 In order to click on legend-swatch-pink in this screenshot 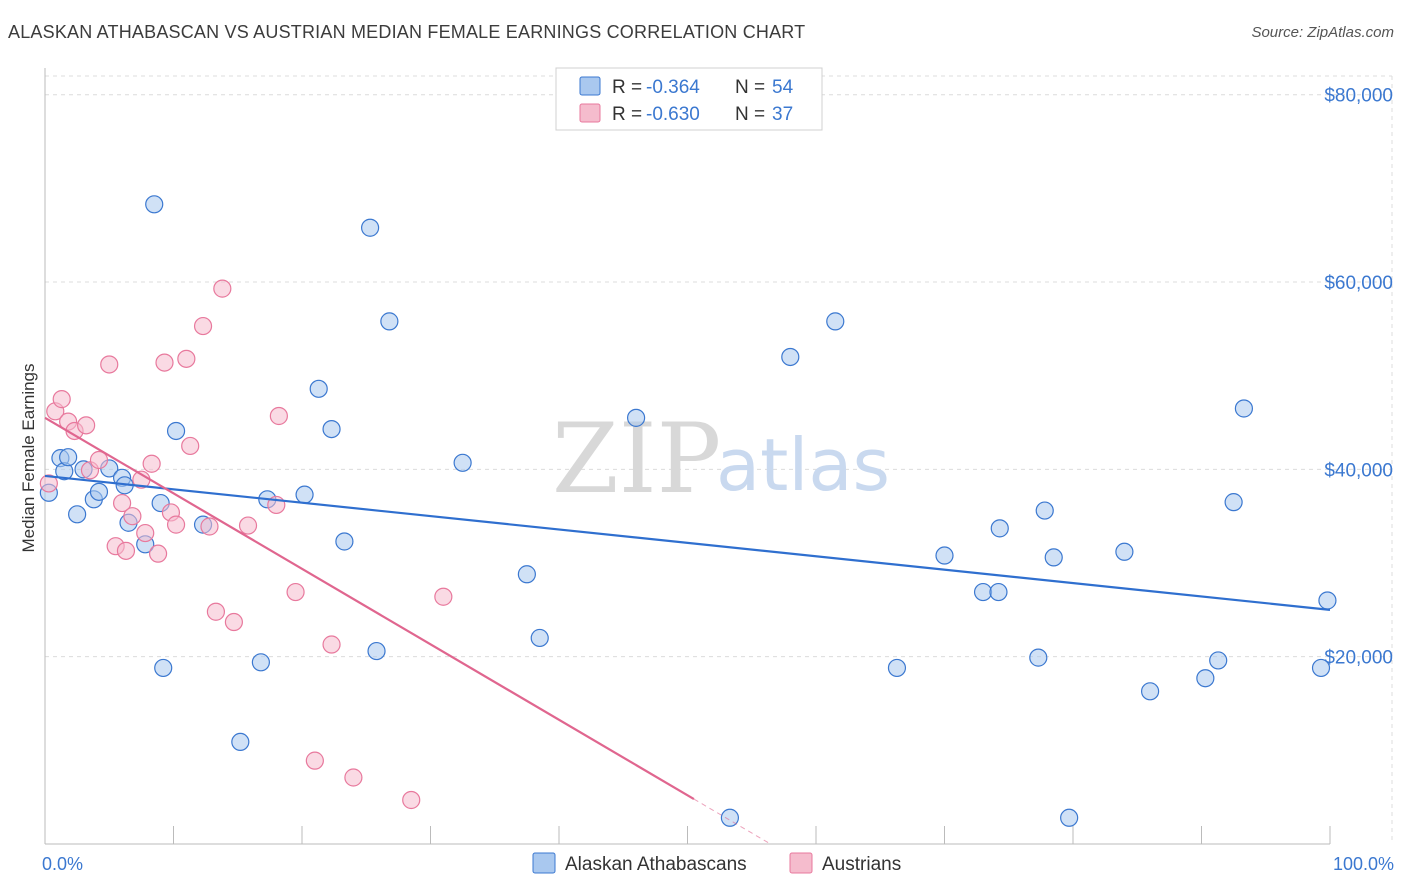, I will do `click(590, 113)`.